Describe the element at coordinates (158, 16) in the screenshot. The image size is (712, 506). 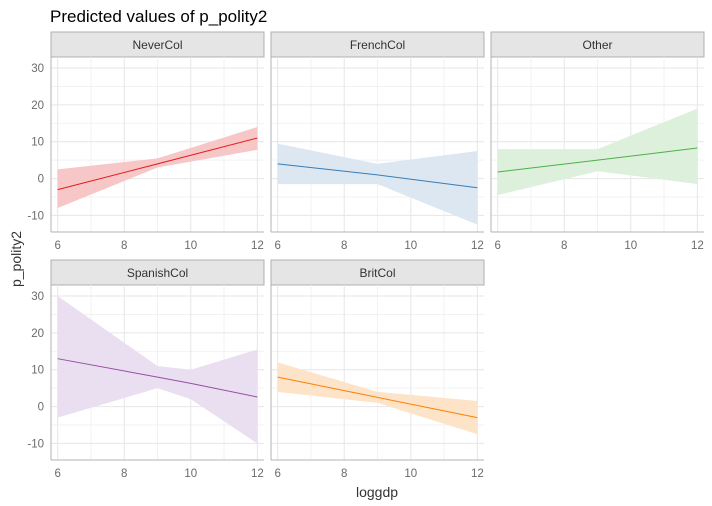
I see `chart-title: Predicted values of p_polity2` at that location.